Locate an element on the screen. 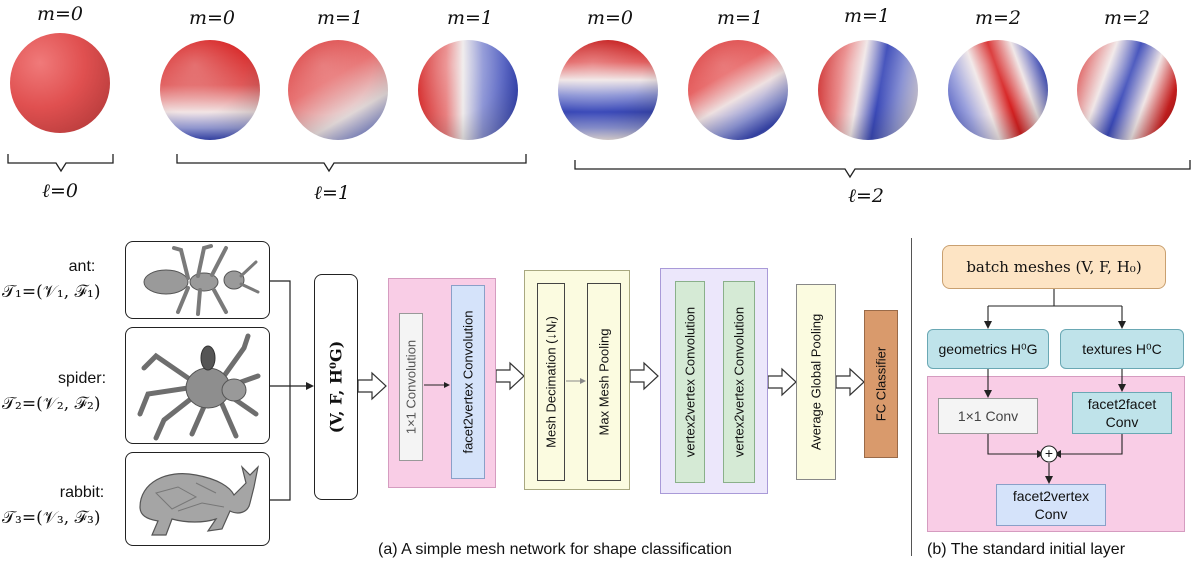  facet2vertex-conv-box: facet2vertex Convolution is located at coordinates (468, 382).